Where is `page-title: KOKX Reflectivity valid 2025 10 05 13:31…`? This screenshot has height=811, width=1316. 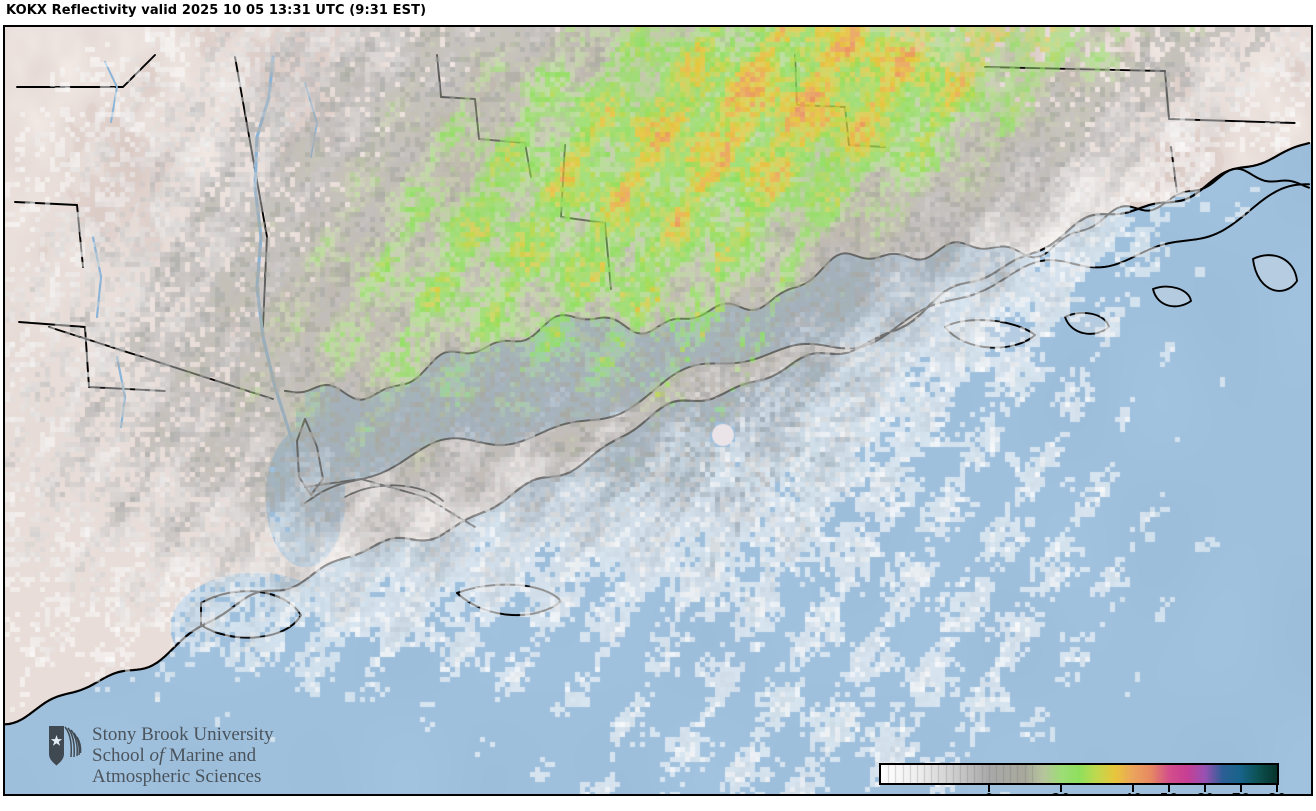
page-title: KOKX Reflectivity valid 2025 10 05 13:31… is located at coordinates (216, 10).